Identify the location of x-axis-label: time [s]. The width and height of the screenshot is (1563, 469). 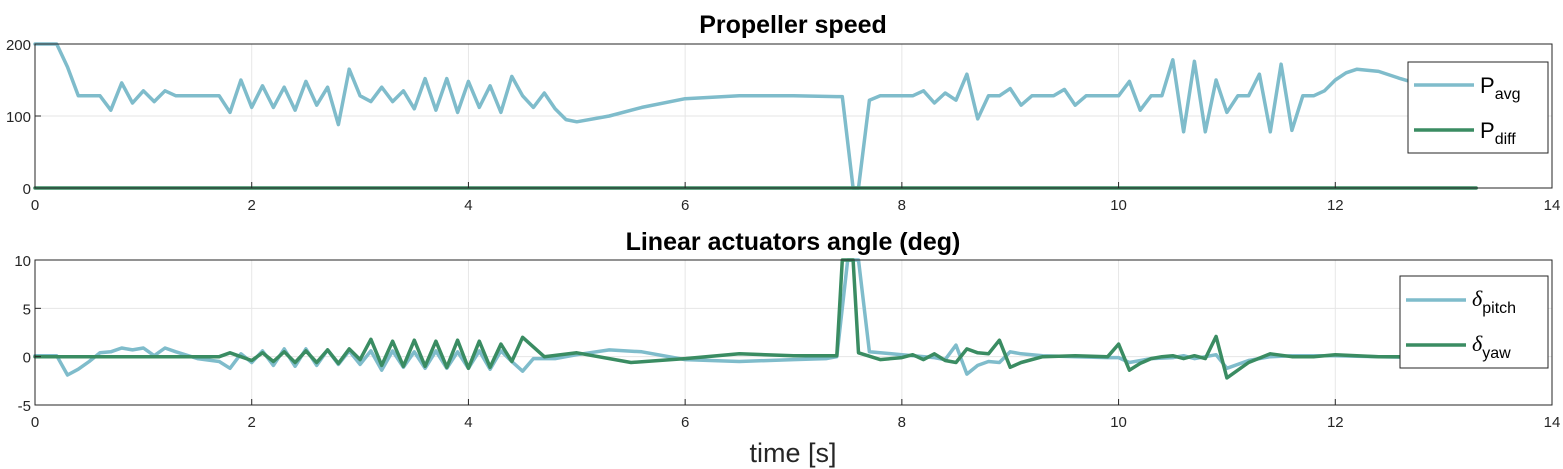
(792, 453).